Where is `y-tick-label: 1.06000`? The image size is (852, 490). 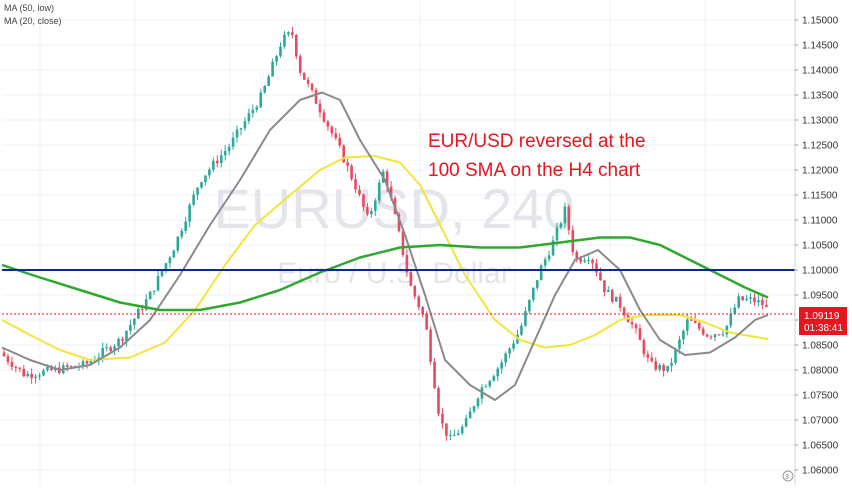 y-tick-label: 1.06000 is located at coordinates (820, 471).